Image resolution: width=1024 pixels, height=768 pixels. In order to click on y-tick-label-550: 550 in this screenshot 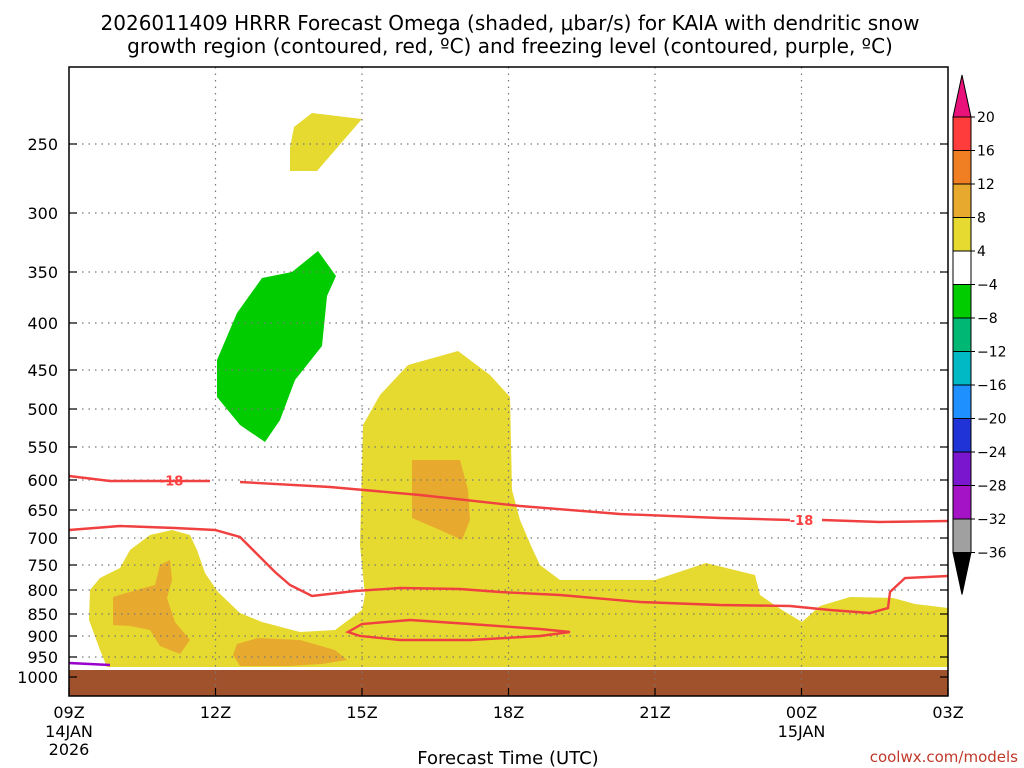, I will do `click(42, 447)`.